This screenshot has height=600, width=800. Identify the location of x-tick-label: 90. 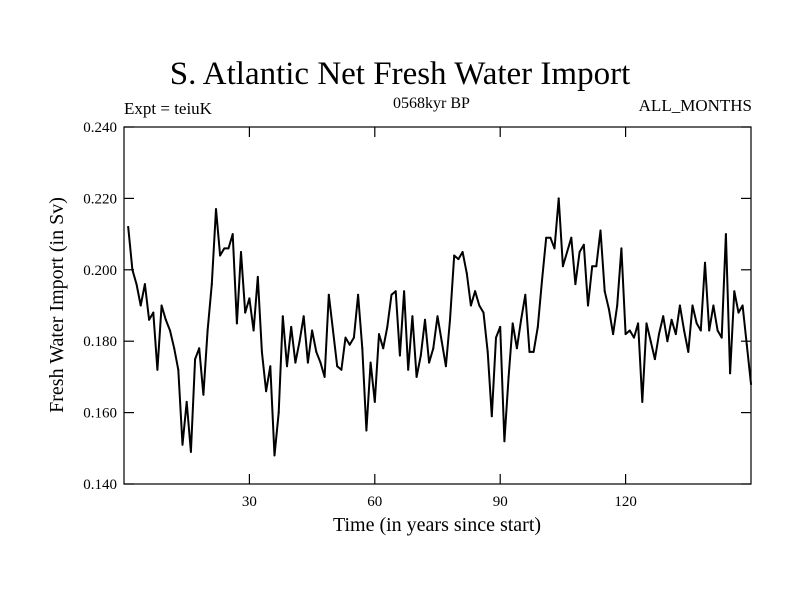
(500, 502).